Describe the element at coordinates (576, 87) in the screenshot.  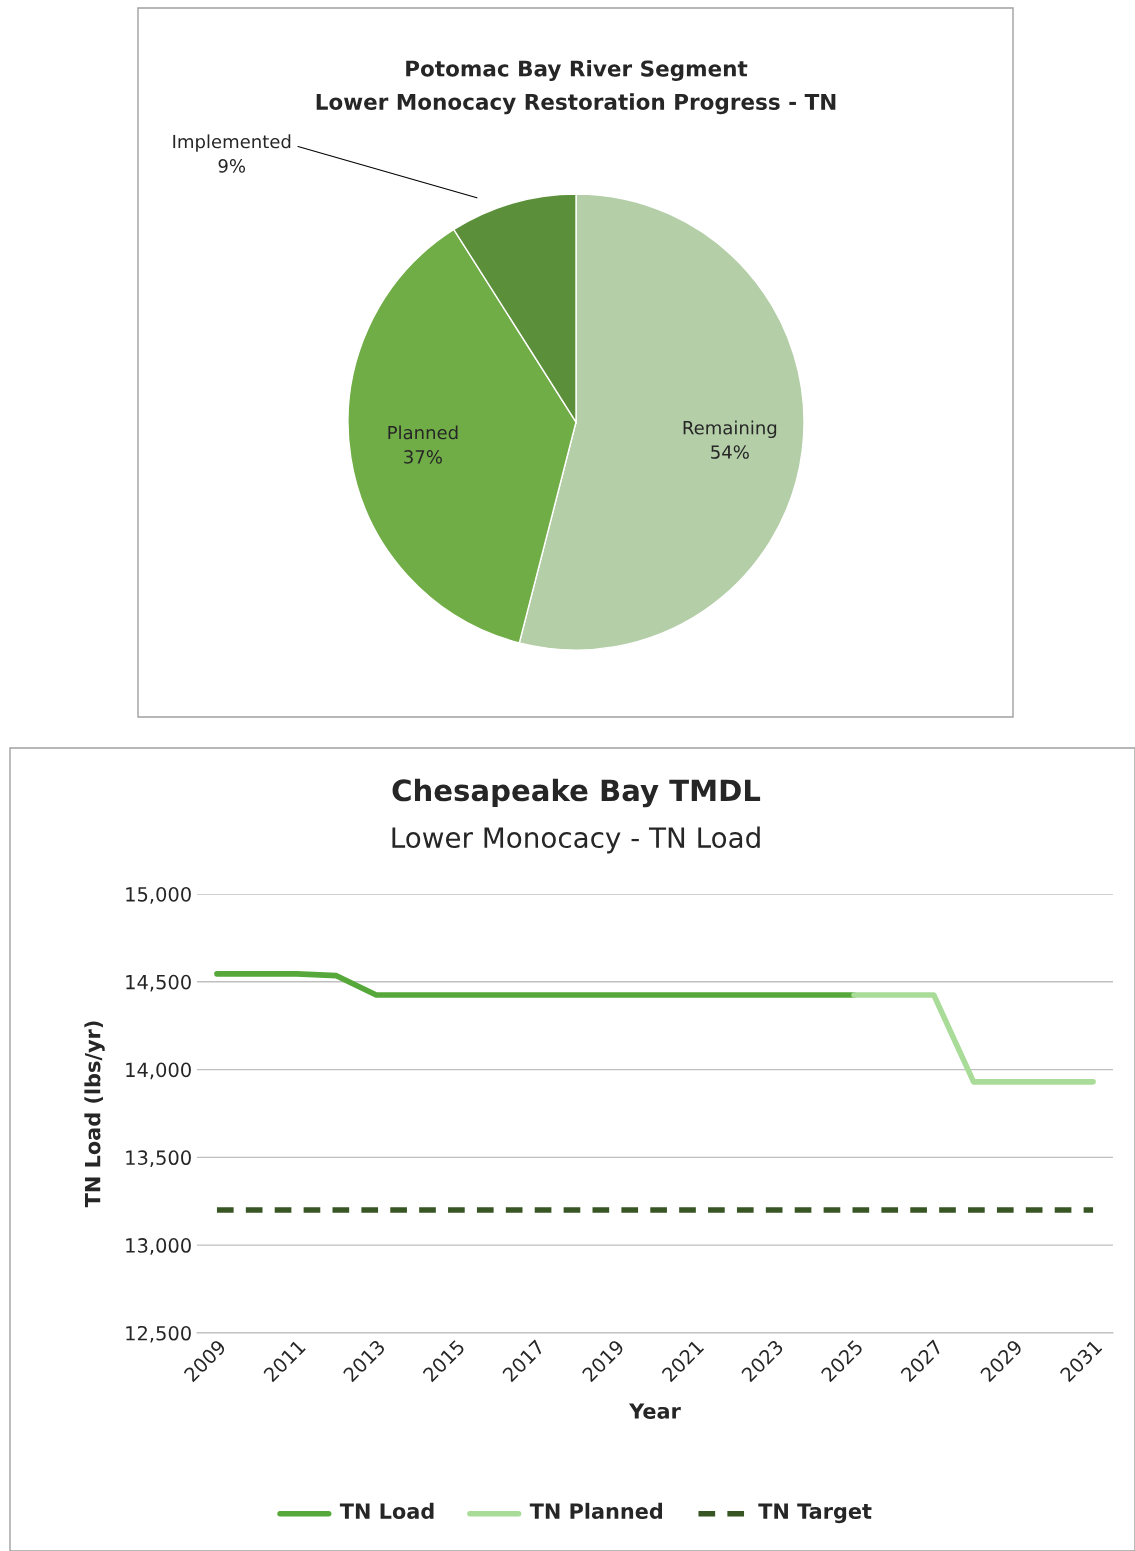
I see `chart-title: Potomac Bay River Segment Lower Monocacy Restoration Progress - TN` at that location.